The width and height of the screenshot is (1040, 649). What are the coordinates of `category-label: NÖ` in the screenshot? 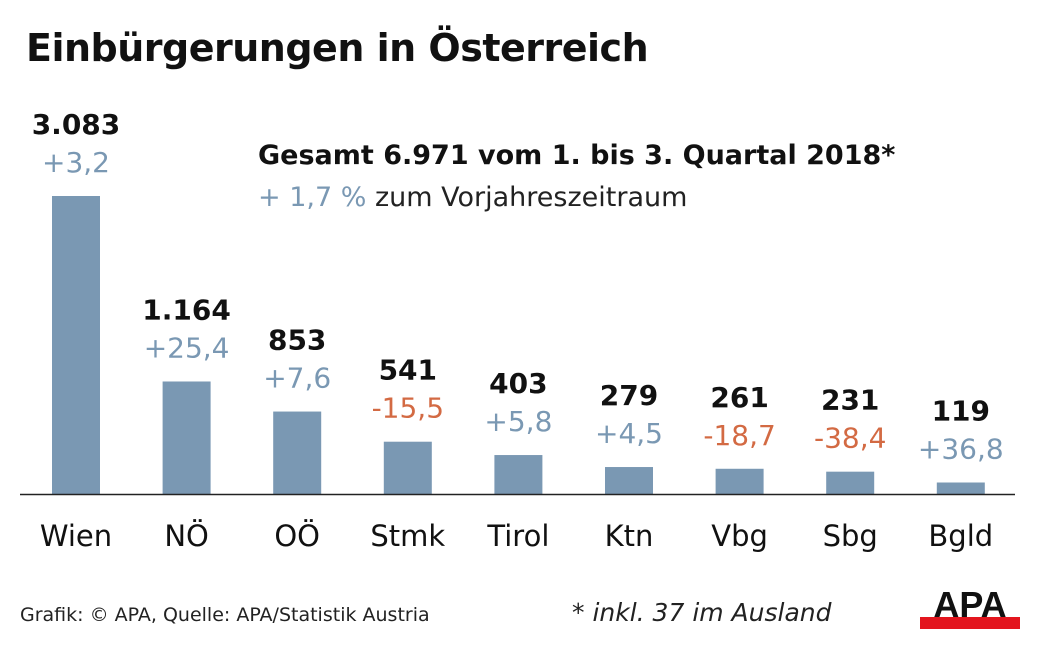 It's located at (186, 536).